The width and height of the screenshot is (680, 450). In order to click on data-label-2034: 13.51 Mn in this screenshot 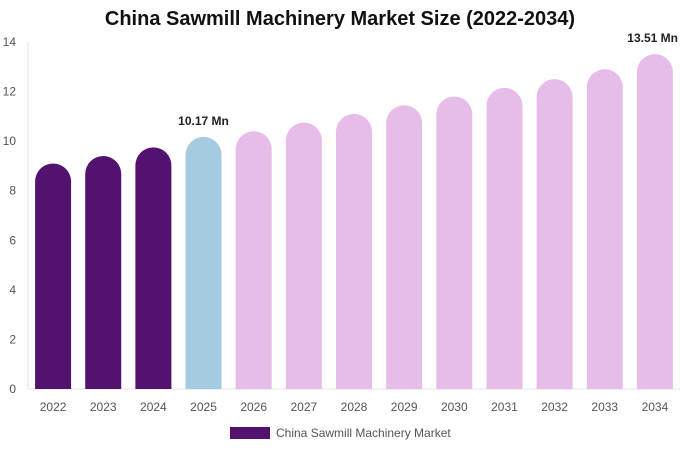, I will do `click(652, 38)`.